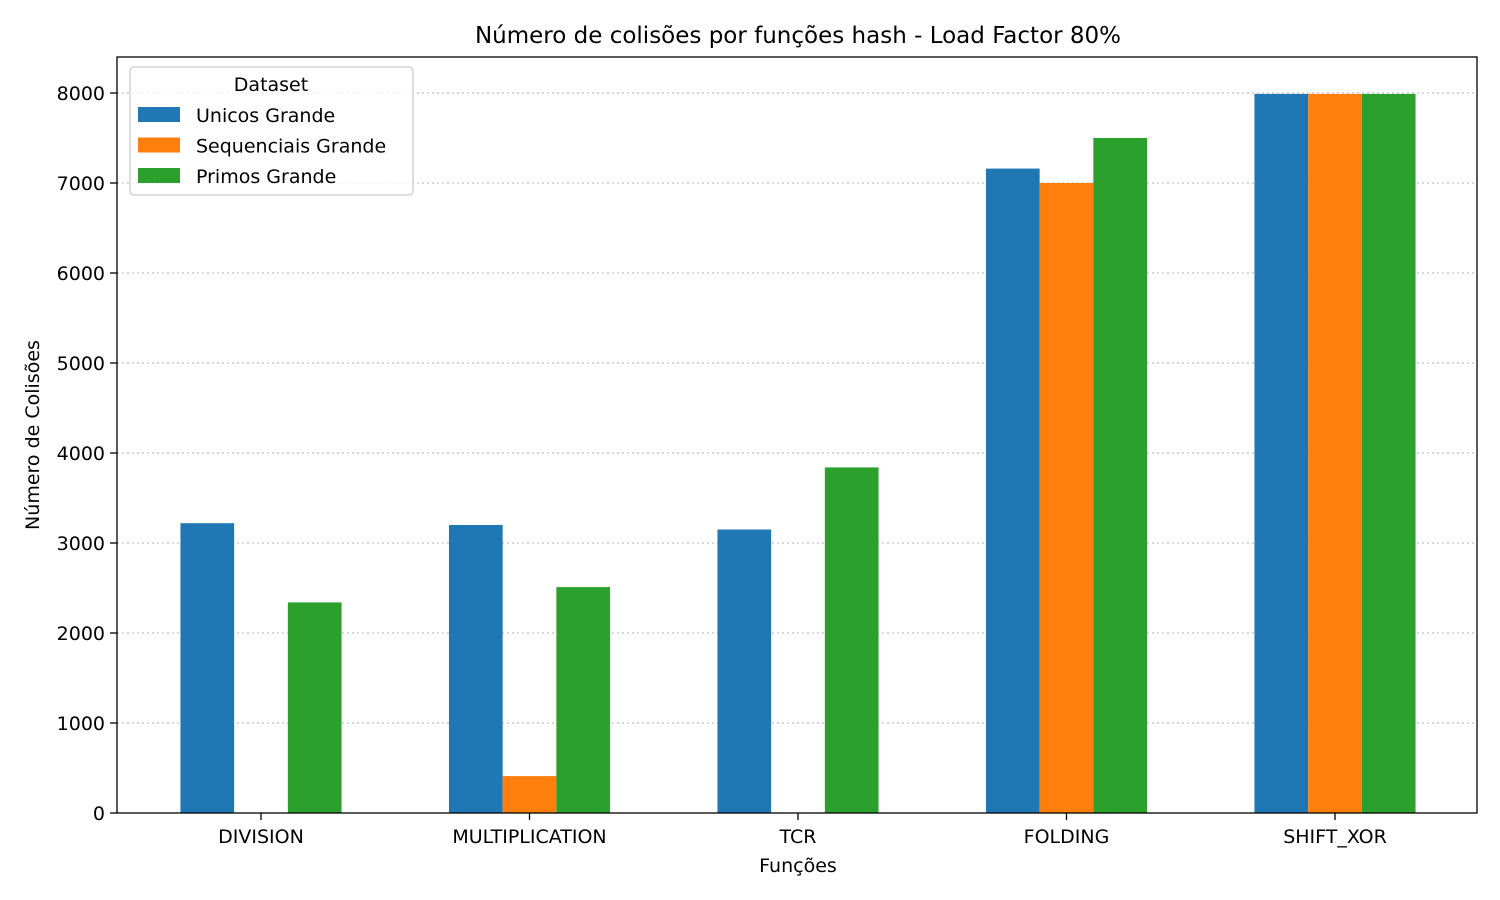  Describe the element at coordinates (81, 634) in the screenshot. I see `y-tick-label: 2000` at that location.